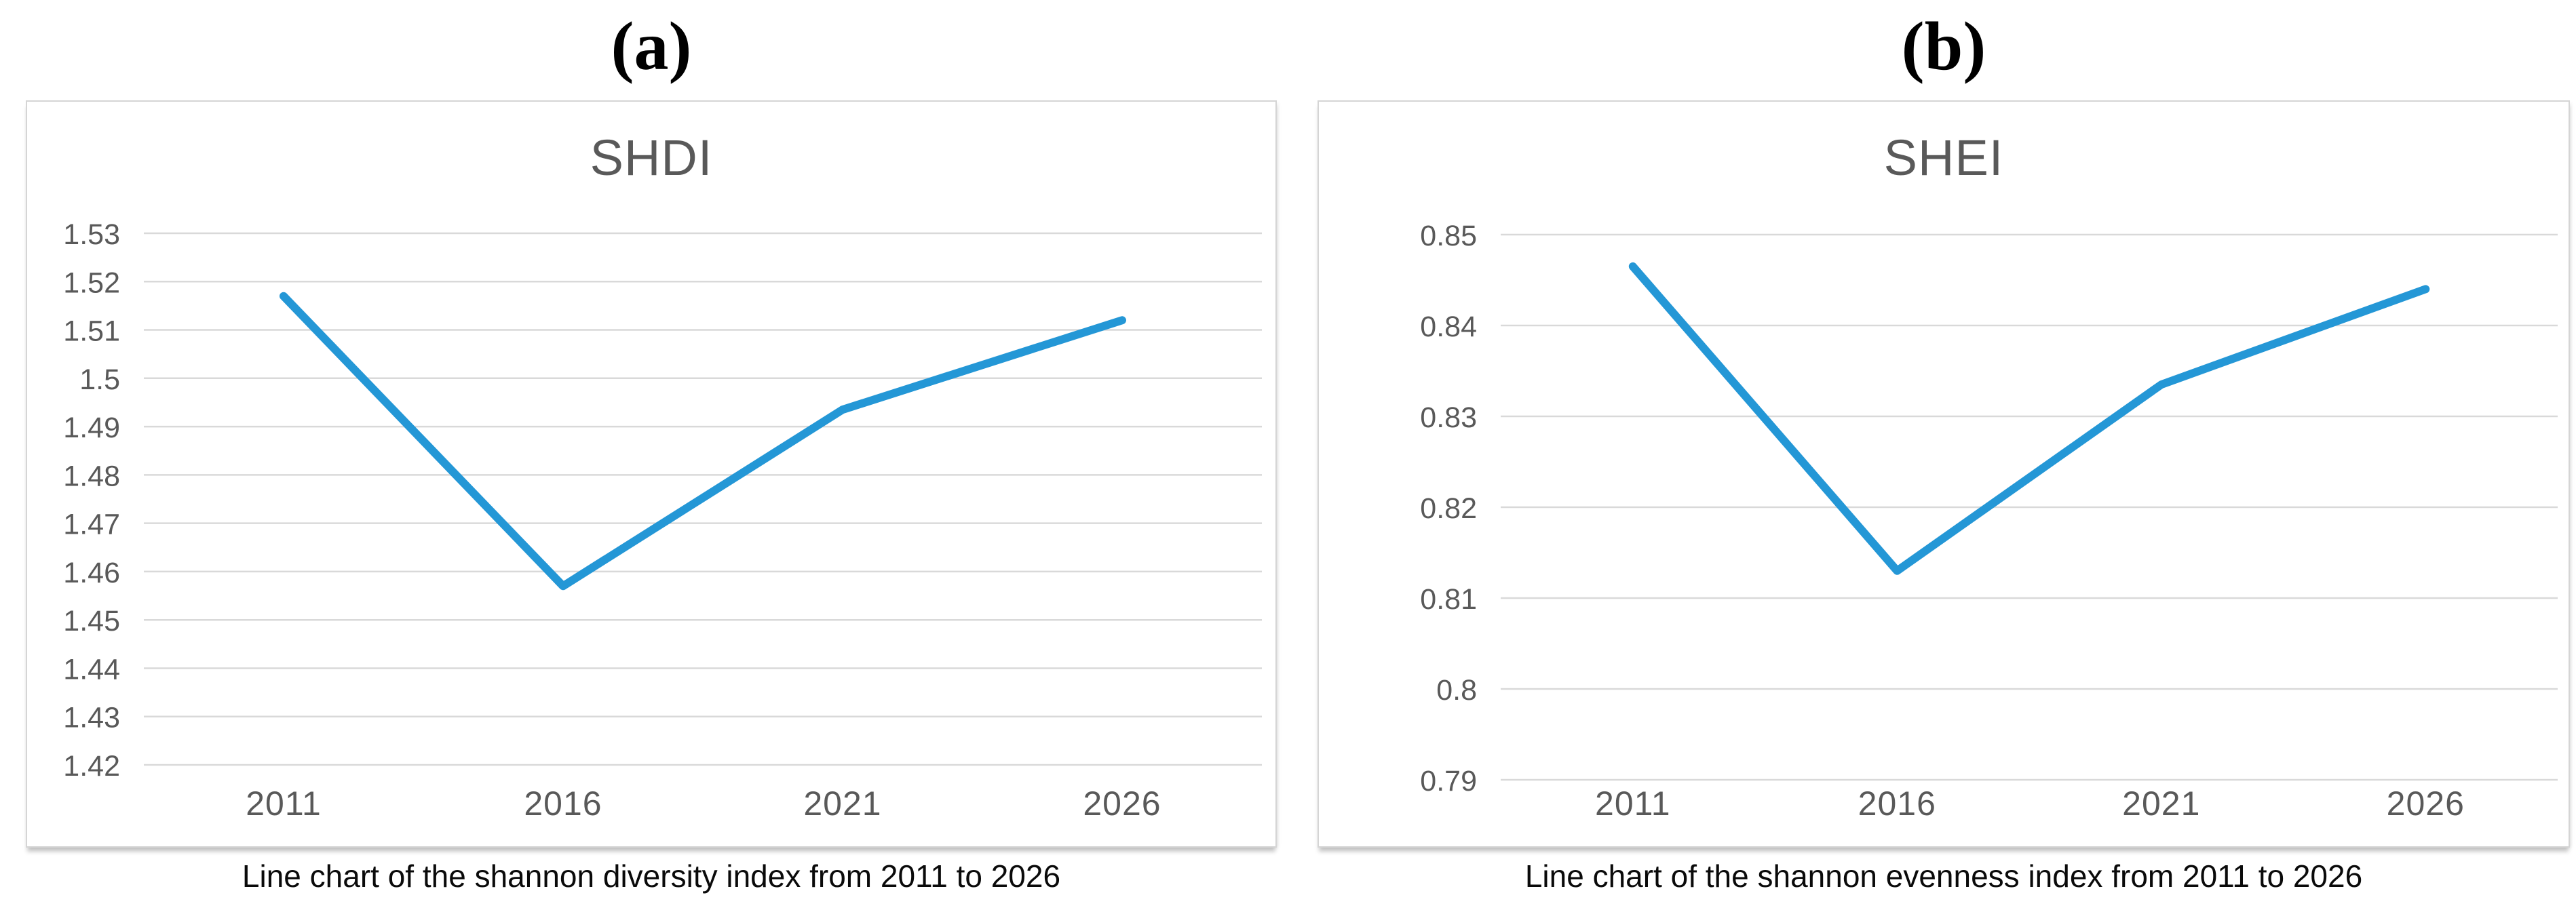  Describe the element at coordinates (1449, 418) in the screenshot. I see `y-tick-label: 0.83` at that location.